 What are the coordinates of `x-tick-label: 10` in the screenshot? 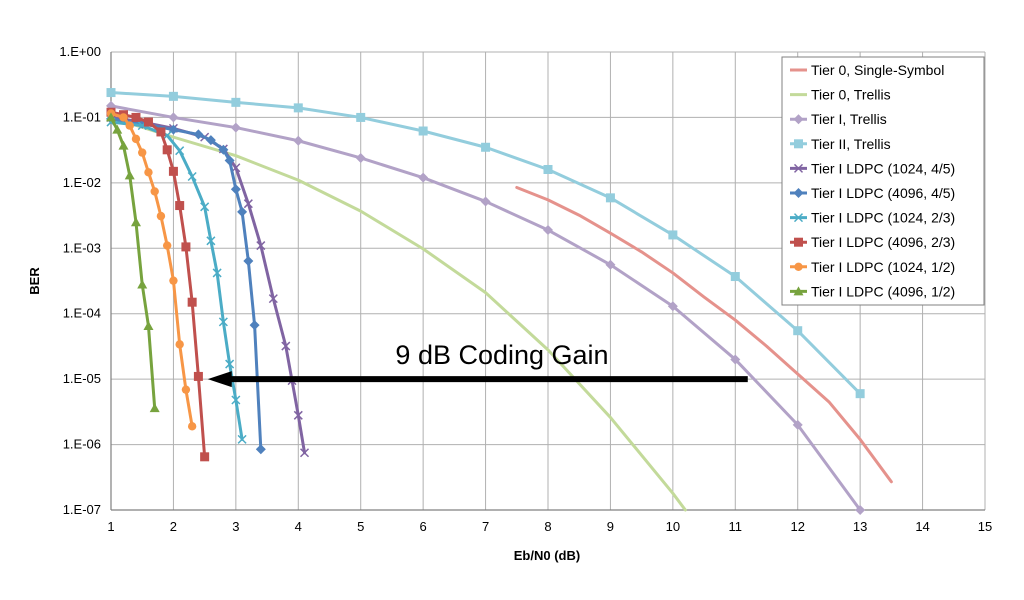 It's located at (673, 526).